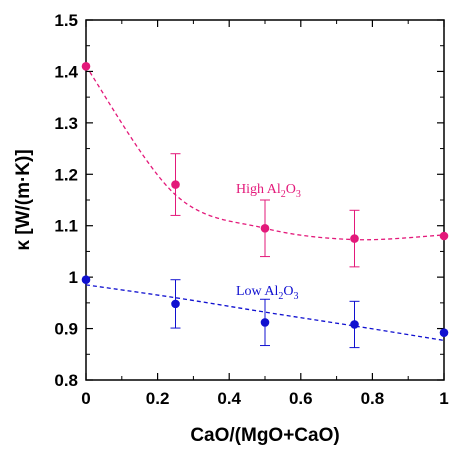 The height and width of the screenshot is (457, 459). What do you see at coordinates (73, 277) in the screenshot?
I see `y-tick-label: 1` at bounding box center [73, 277].